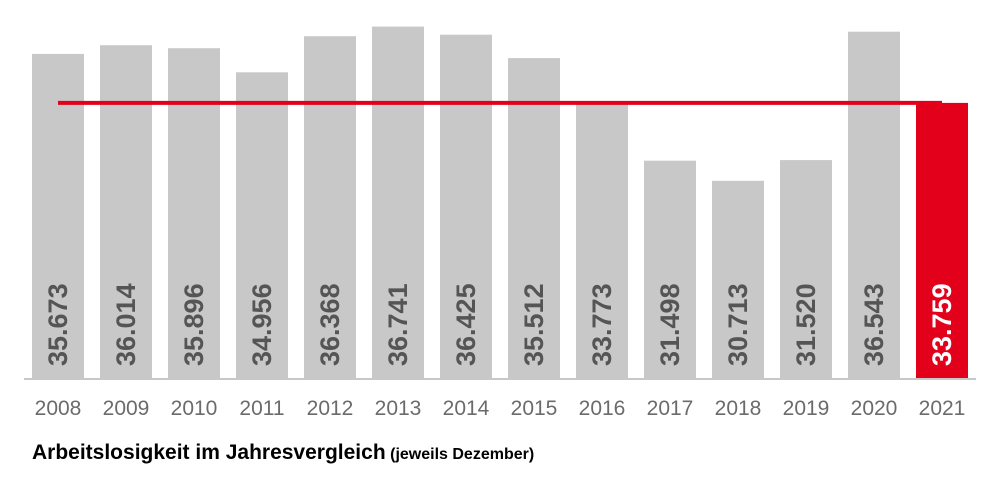 This screenshot has width=999, height=486. What do you see at coordinates (398, 202) in the screenshot?
I see `bar-2013` at bounding box center [398, 202].